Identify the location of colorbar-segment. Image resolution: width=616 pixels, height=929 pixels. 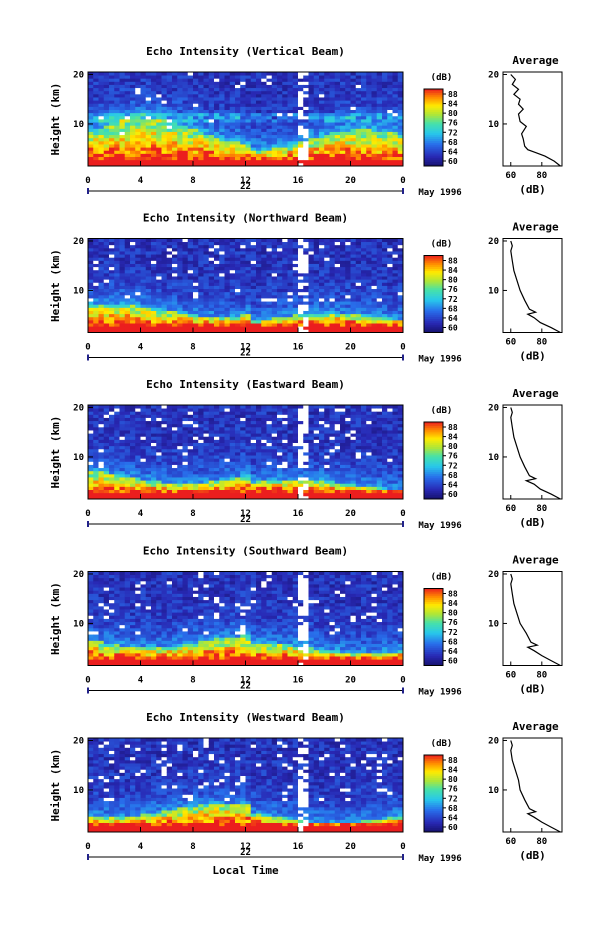
(433, 326).